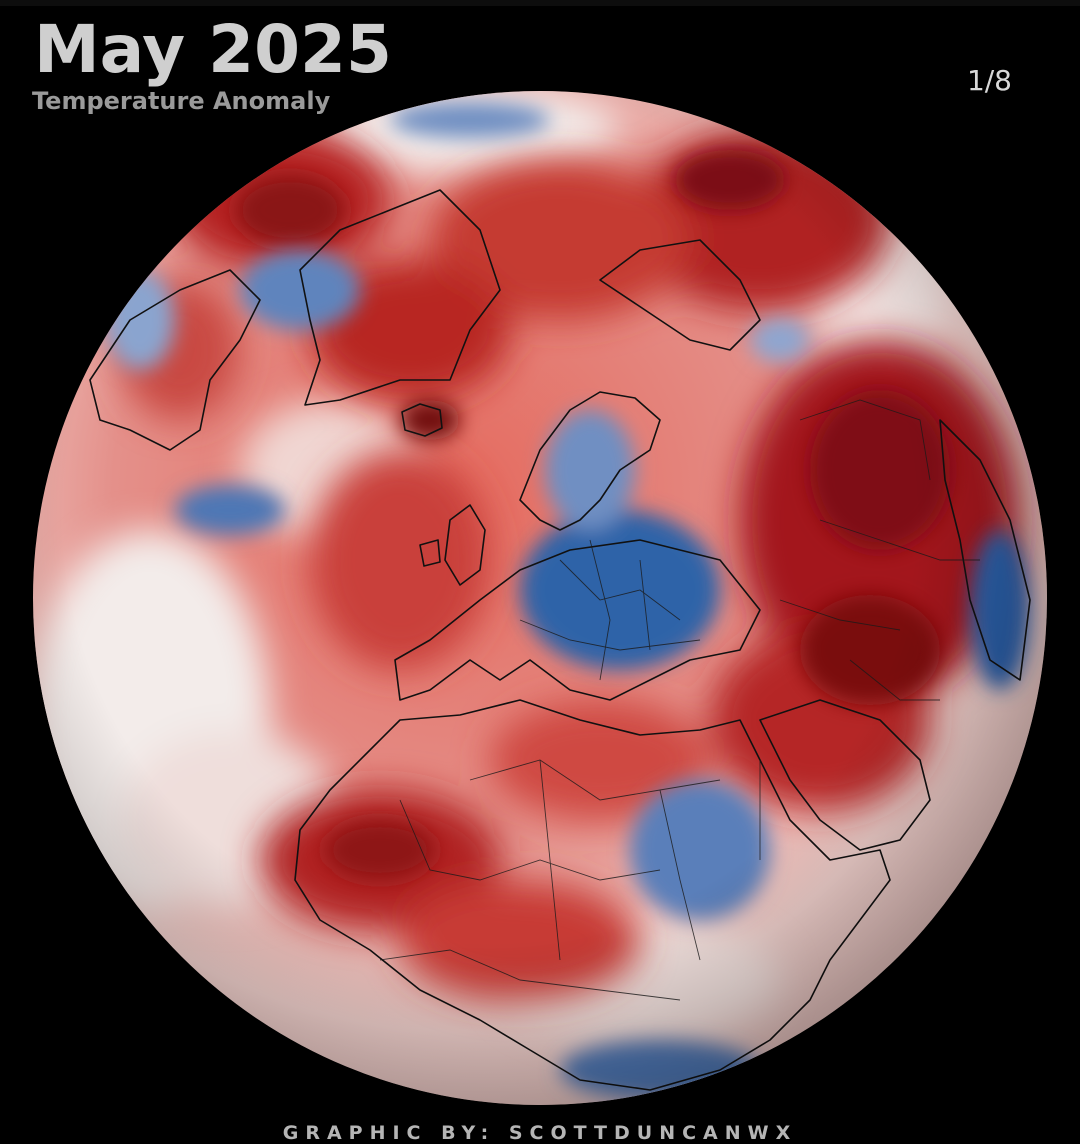 The height and width of the screenshot is (1144, 1080). Describe the element at coordinates (540, 1133) in the screenshot. I see `graphic-credit: GRAPHIC BY: SCOTTDUNCANWX` at that location.